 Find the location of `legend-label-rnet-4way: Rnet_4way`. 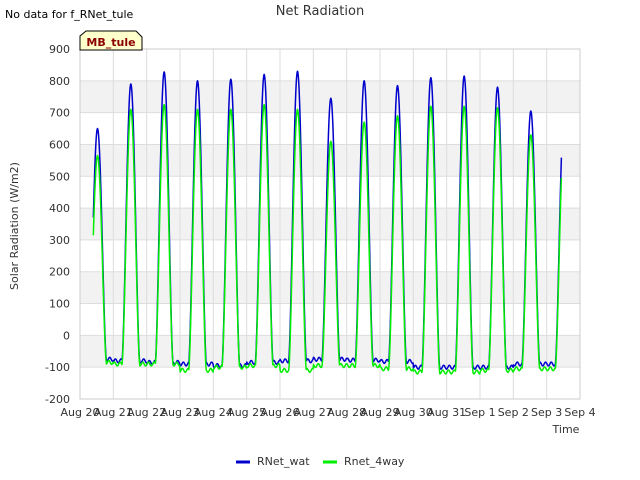

legend-label-rnet-4way: Rnet_4way is located at coordinates (374, 461).